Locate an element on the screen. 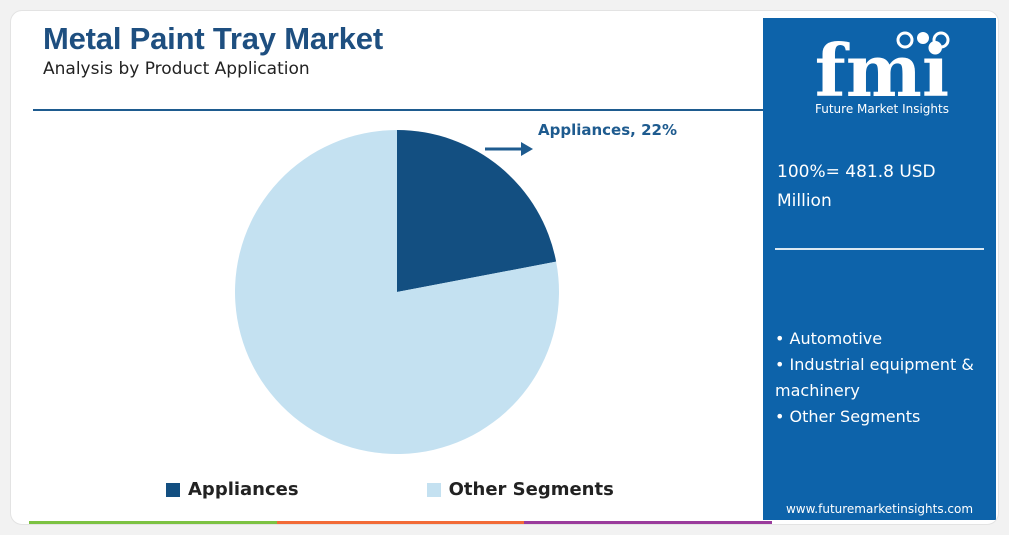  fmi-logo-mark: fmi is located at coordinates (882, 70).